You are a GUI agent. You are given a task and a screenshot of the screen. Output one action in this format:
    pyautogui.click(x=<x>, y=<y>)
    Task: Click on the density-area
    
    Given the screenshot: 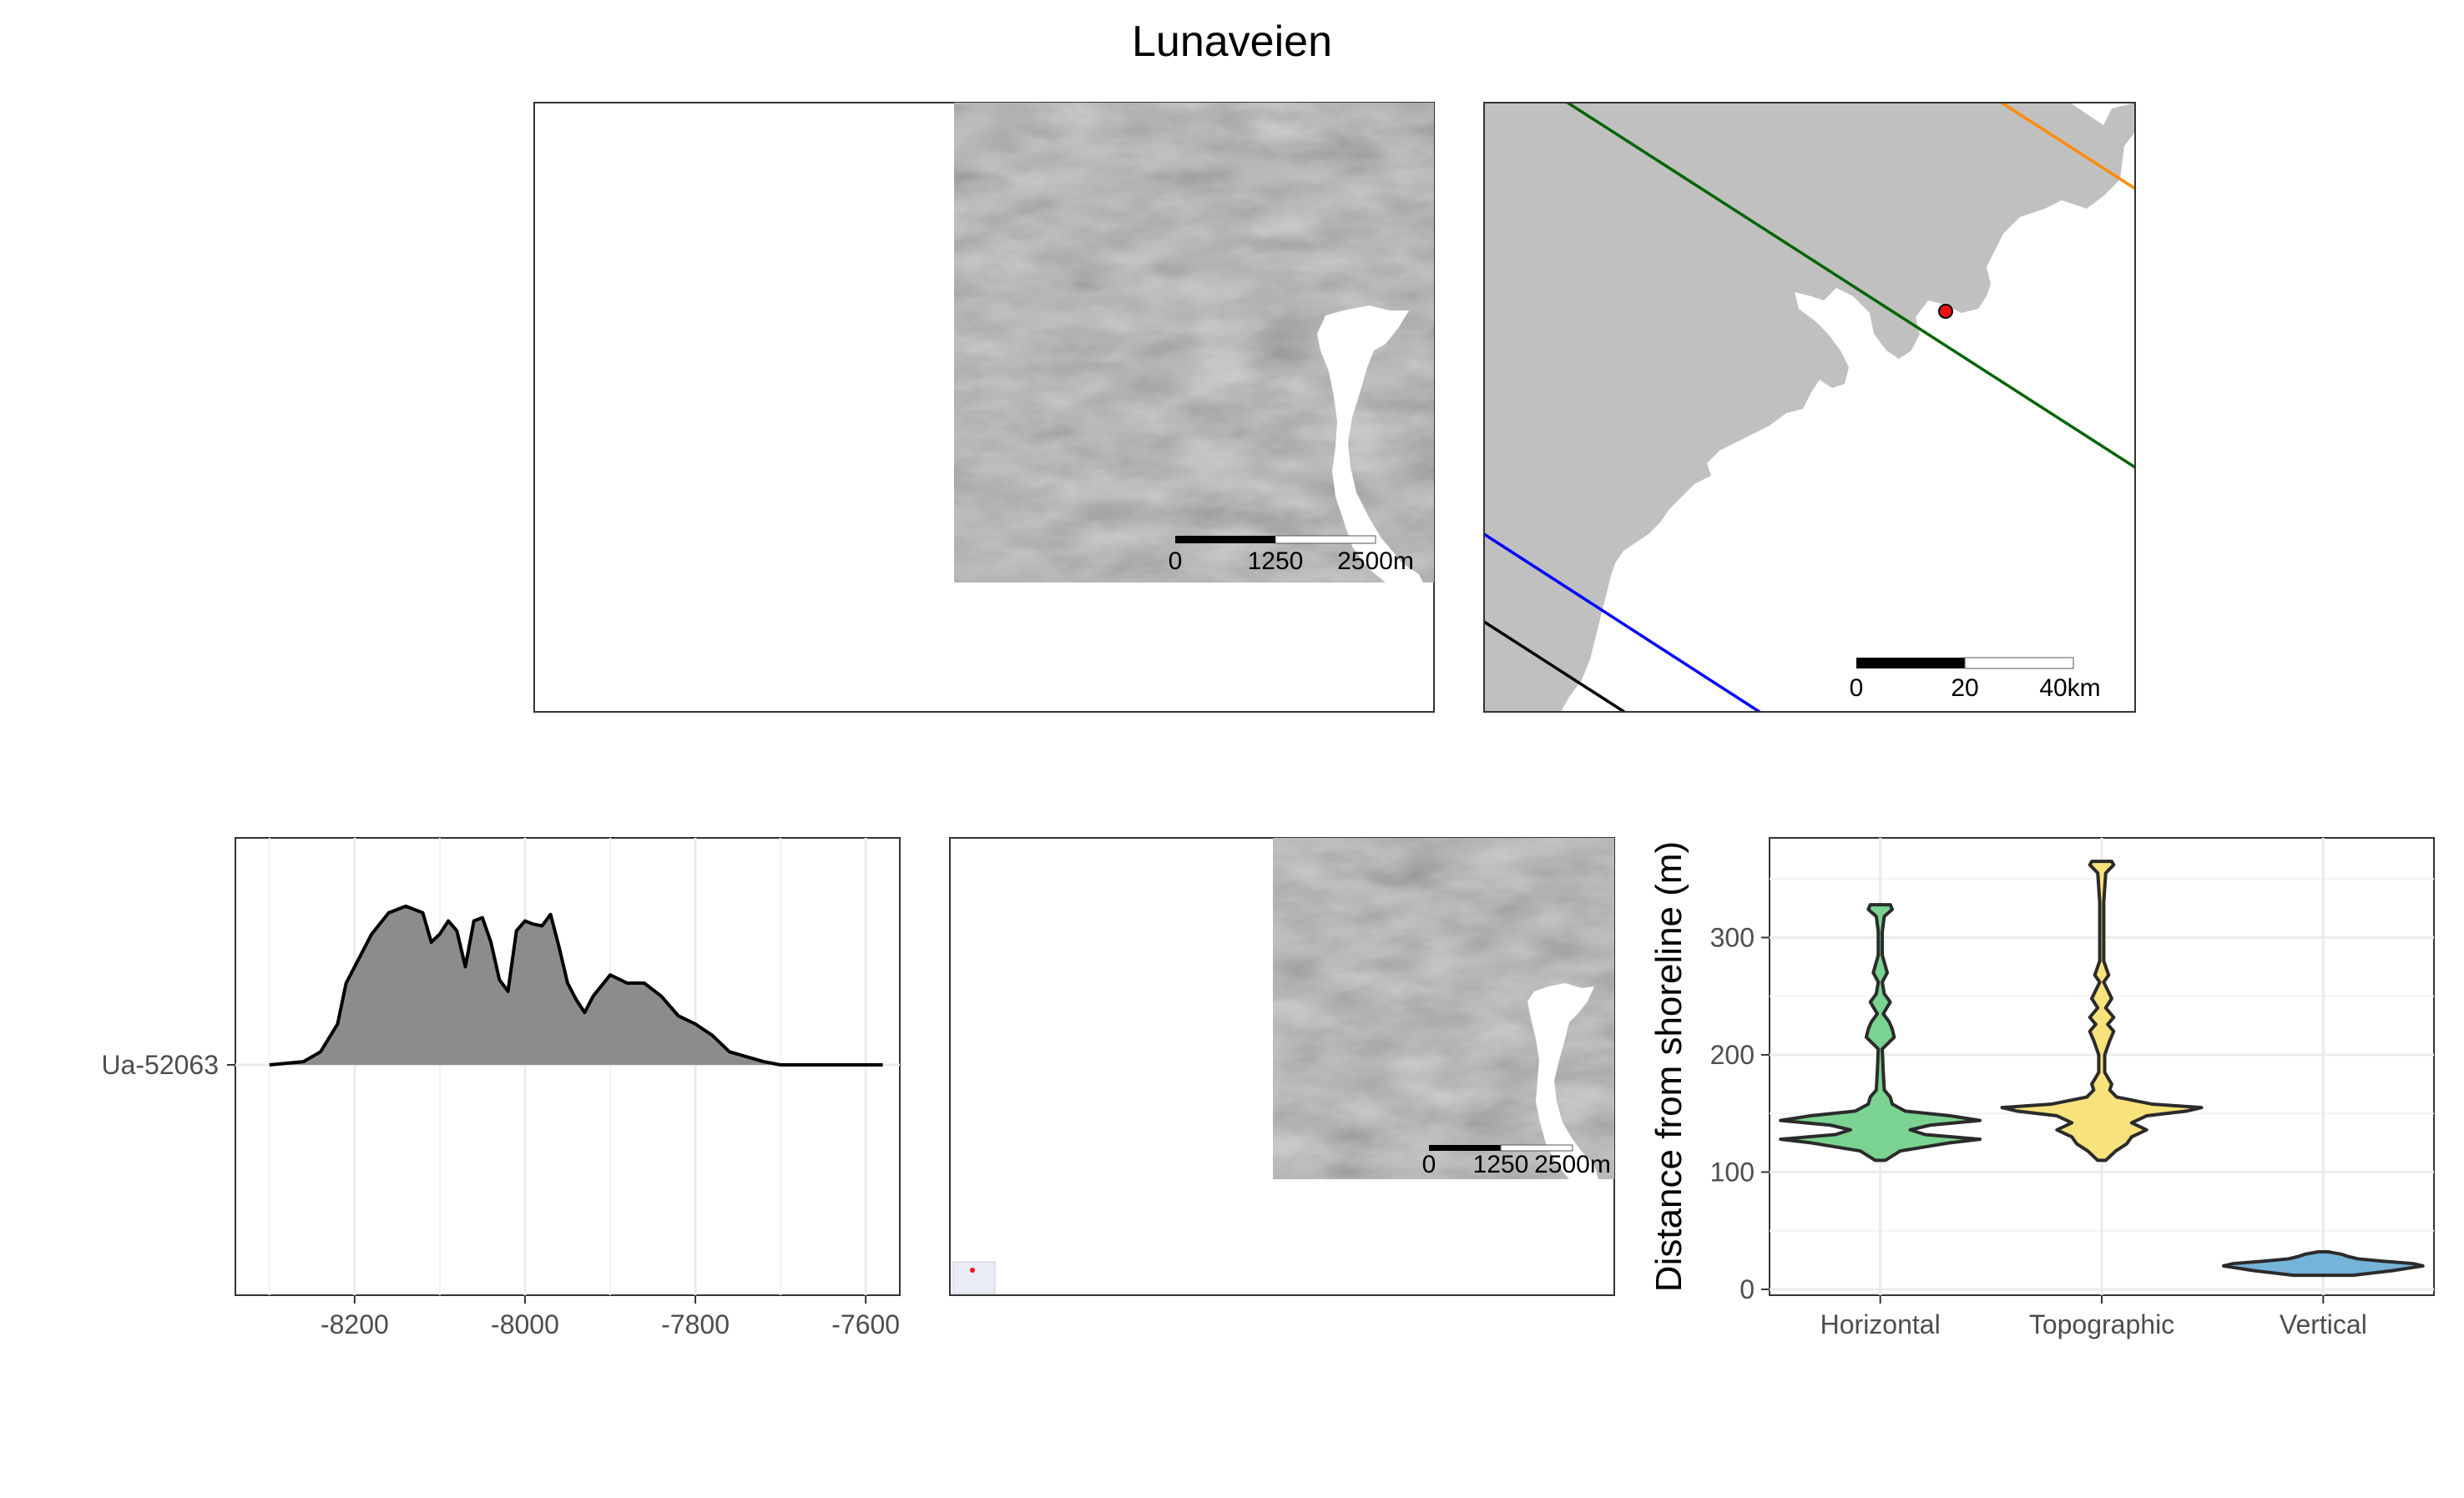 What is the action you would take?
    pyautogui.click(x=576, y=985)
    